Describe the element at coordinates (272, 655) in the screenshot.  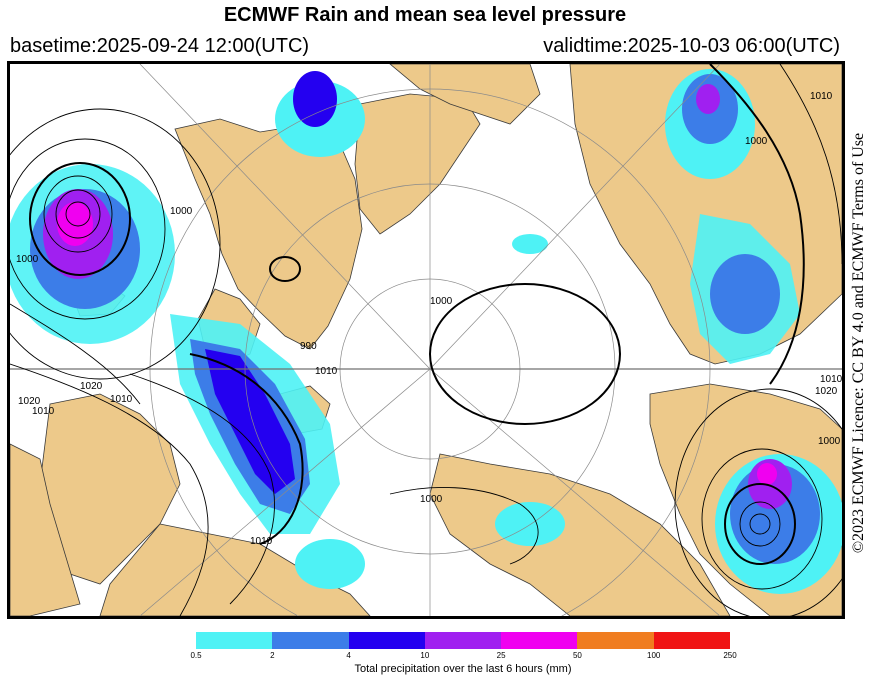
I see `colorbar-tick: 2` at that location.